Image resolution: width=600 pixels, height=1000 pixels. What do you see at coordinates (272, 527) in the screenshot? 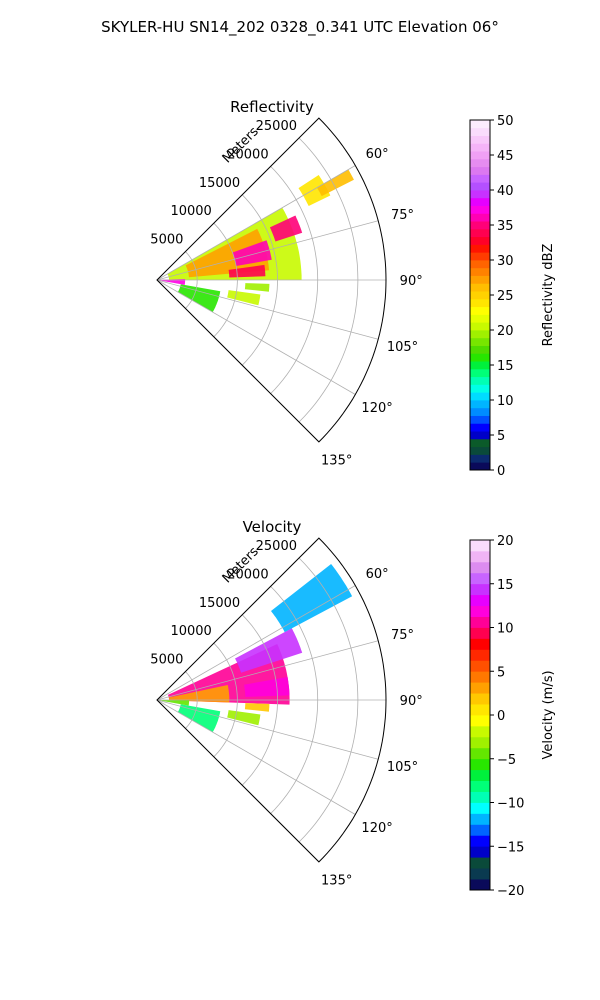
I see `velocity-title: Velocity` at bounding box center [272, 527].